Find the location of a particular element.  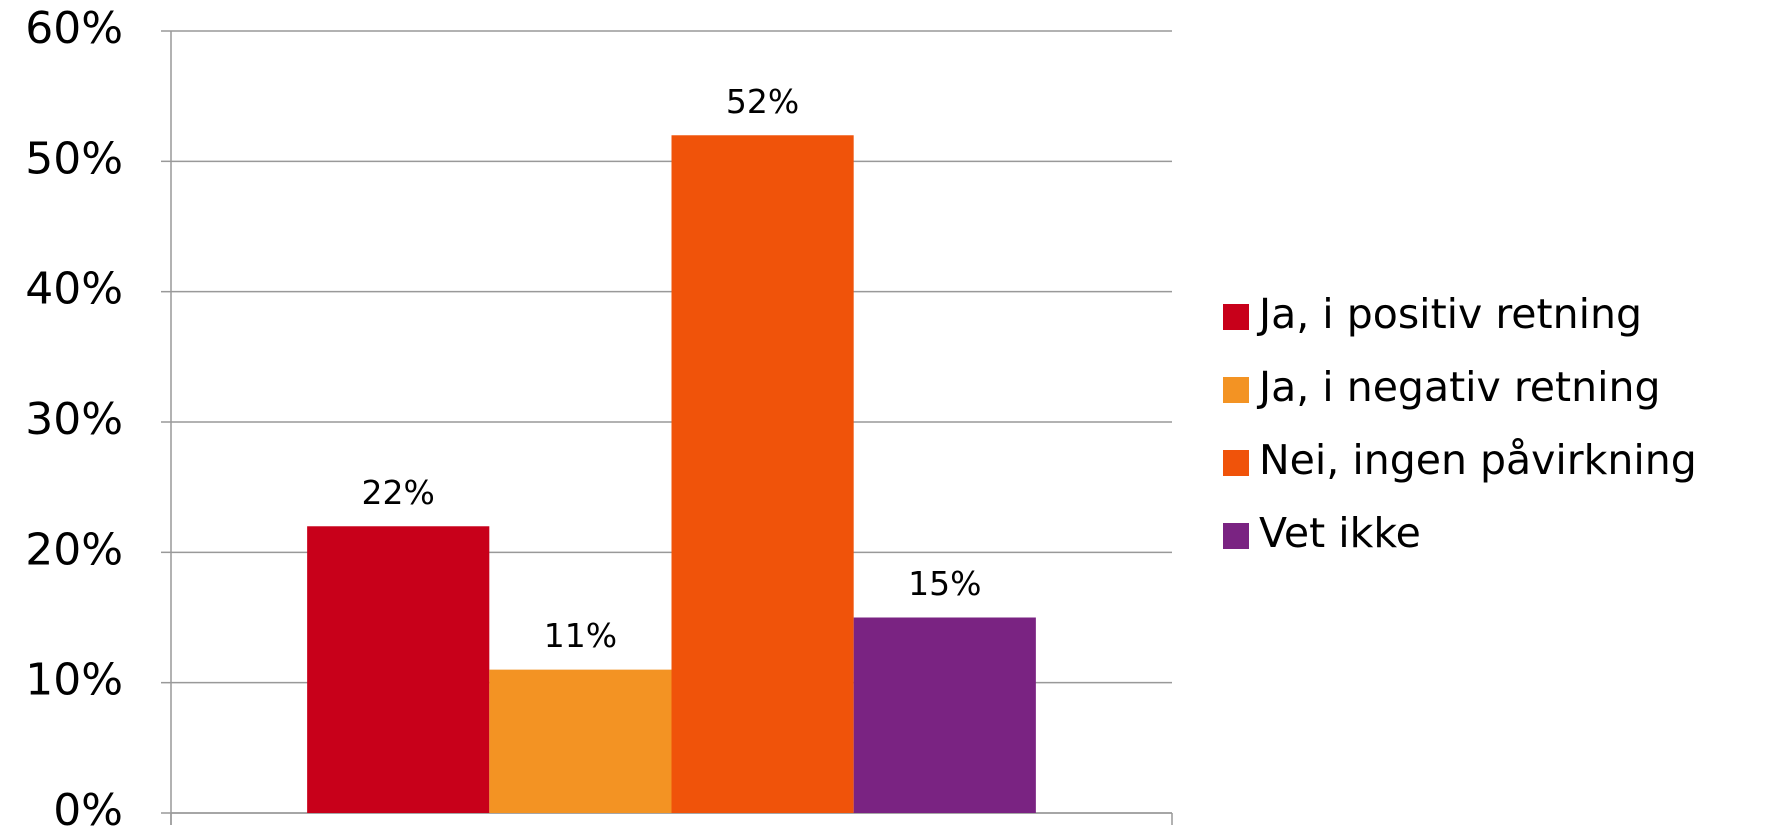

legend-label: Nei, ingen påvirkning is located at coordinates (1478, 460).